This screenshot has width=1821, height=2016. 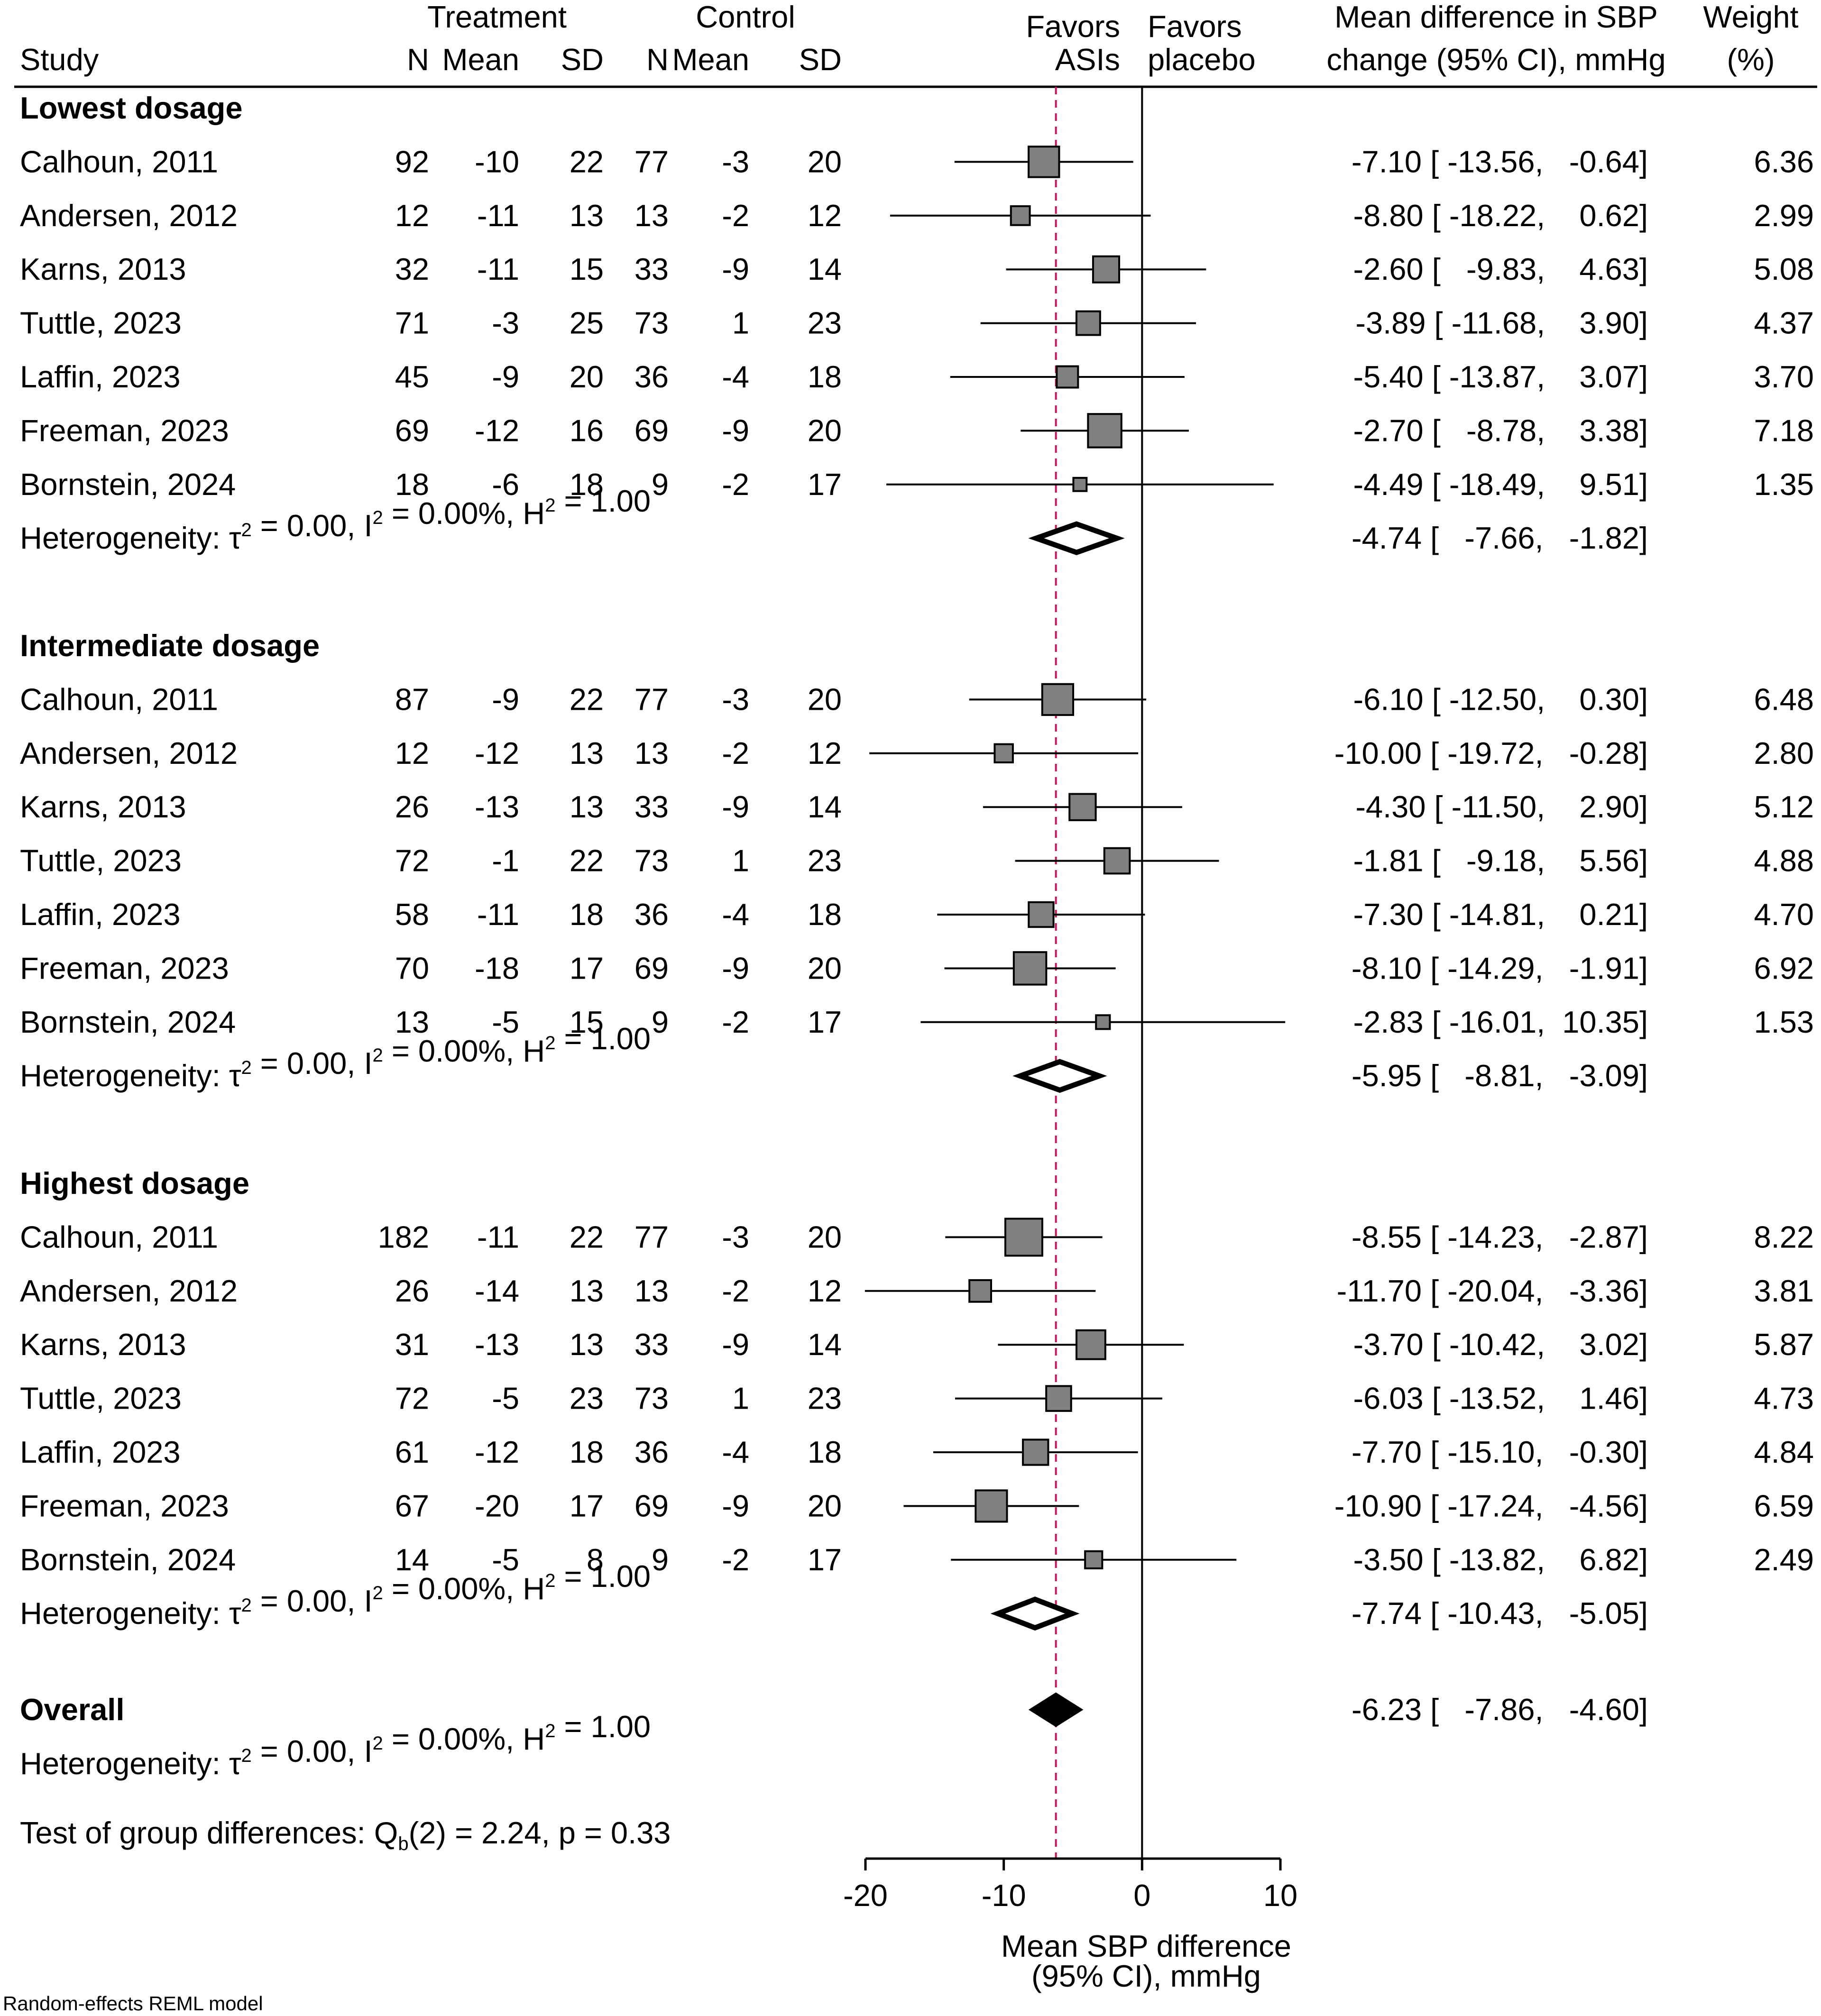 I want to click on treatment-n: 31, so click(x=412, y=1344).